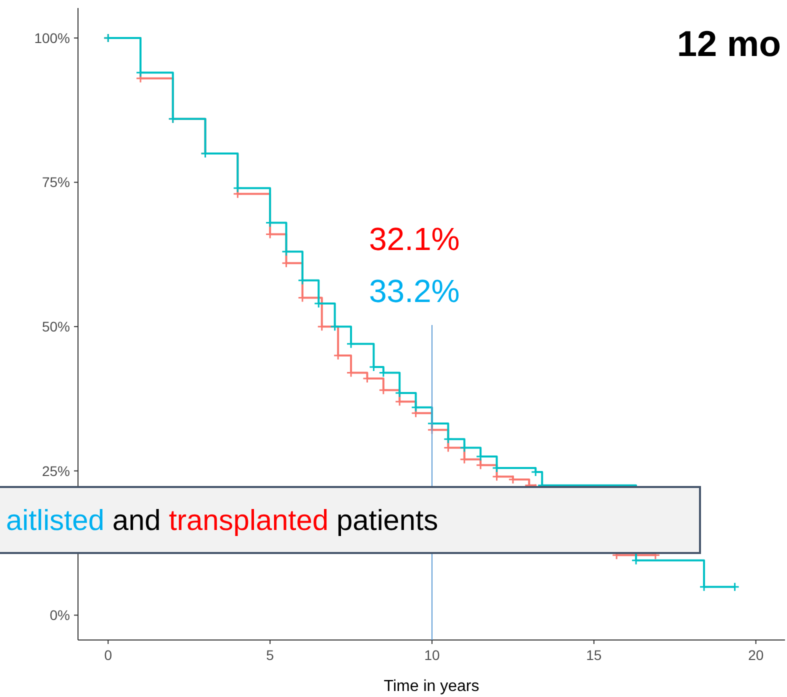  What do you see at coordinates (52, 38) in the screenshot?
I see `y-tick-label: 100%` at bounding box center [52, 38].